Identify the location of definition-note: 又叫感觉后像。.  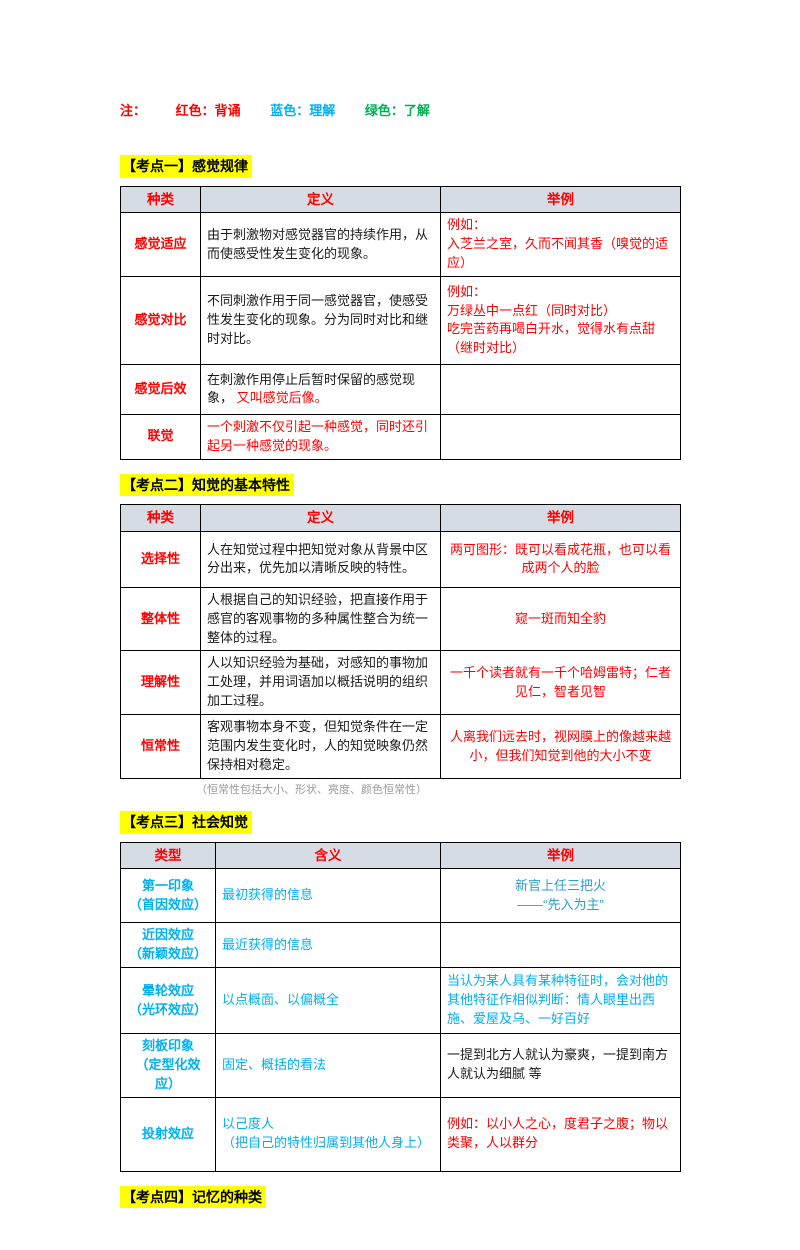
(282, 398).